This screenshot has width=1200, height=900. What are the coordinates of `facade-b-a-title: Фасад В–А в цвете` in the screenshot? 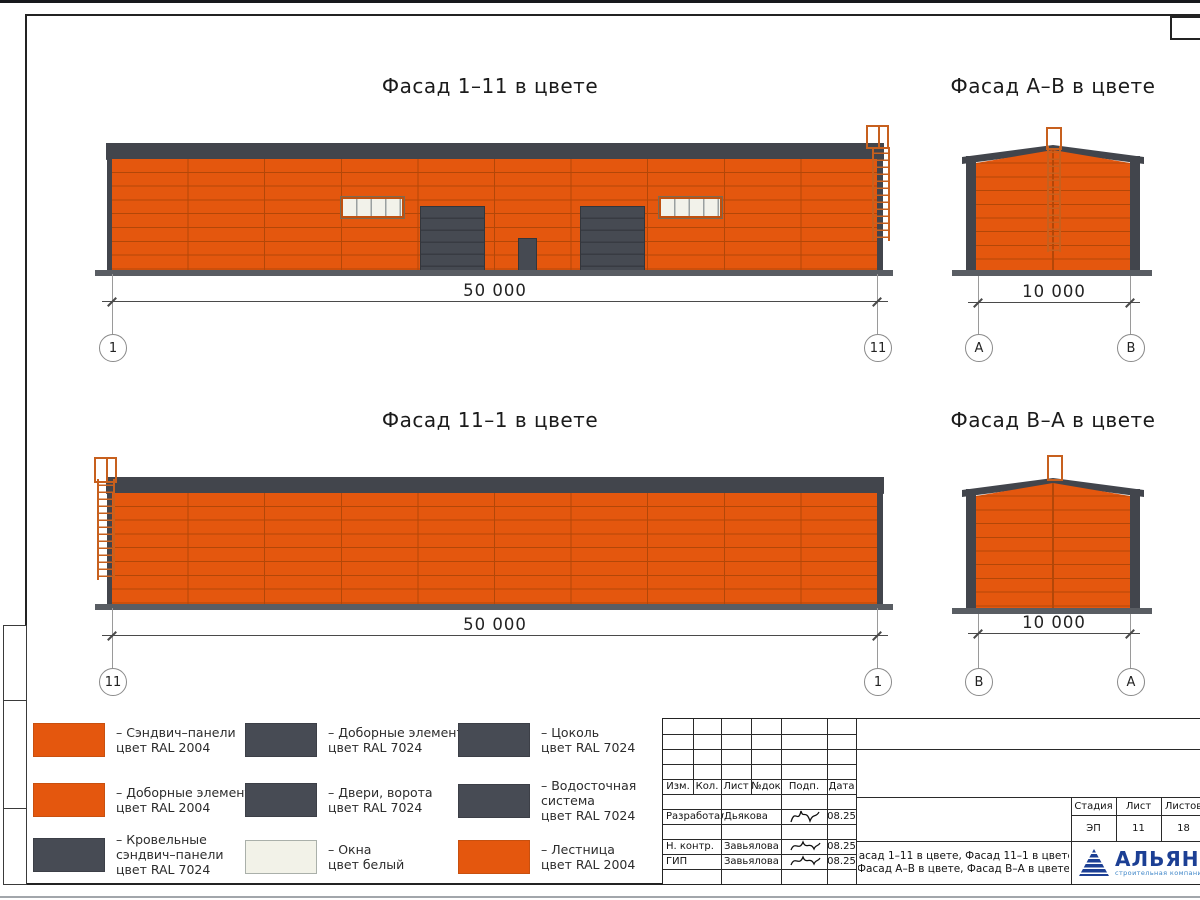 It's located at (1053, 420).